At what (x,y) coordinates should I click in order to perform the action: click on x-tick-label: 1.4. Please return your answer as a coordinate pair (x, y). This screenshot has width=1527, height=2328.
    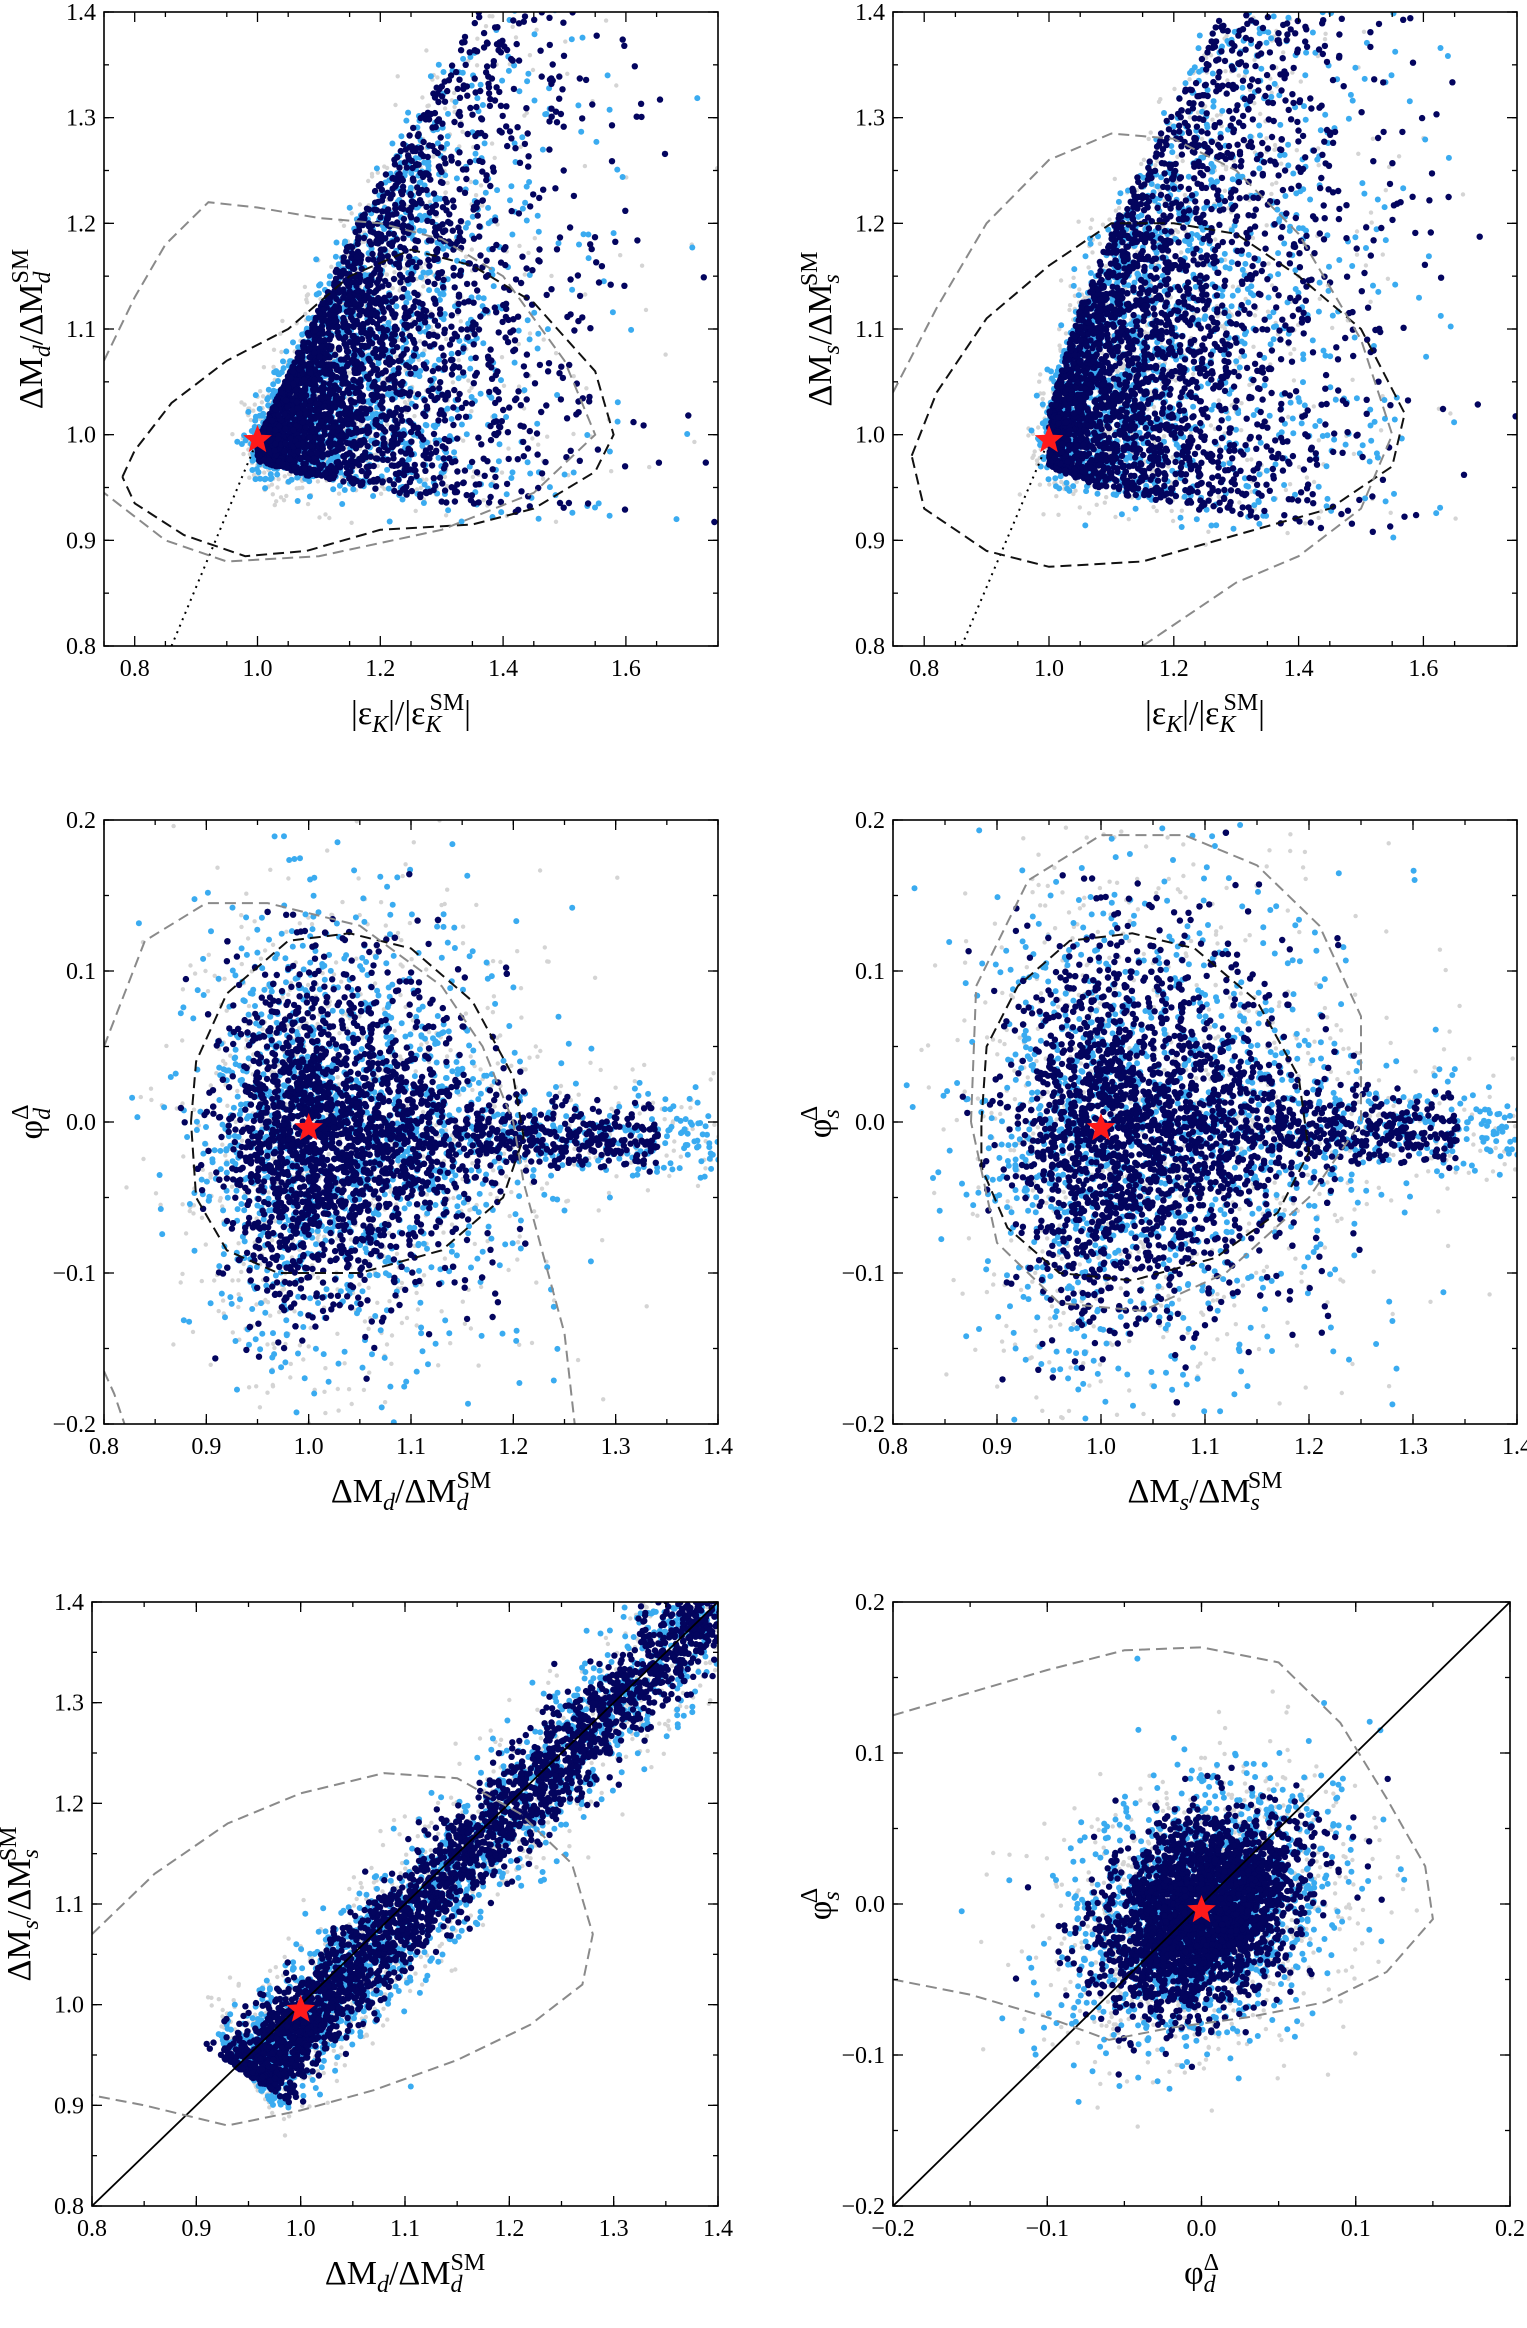
    Looking at the image, I should click on (503, 669).